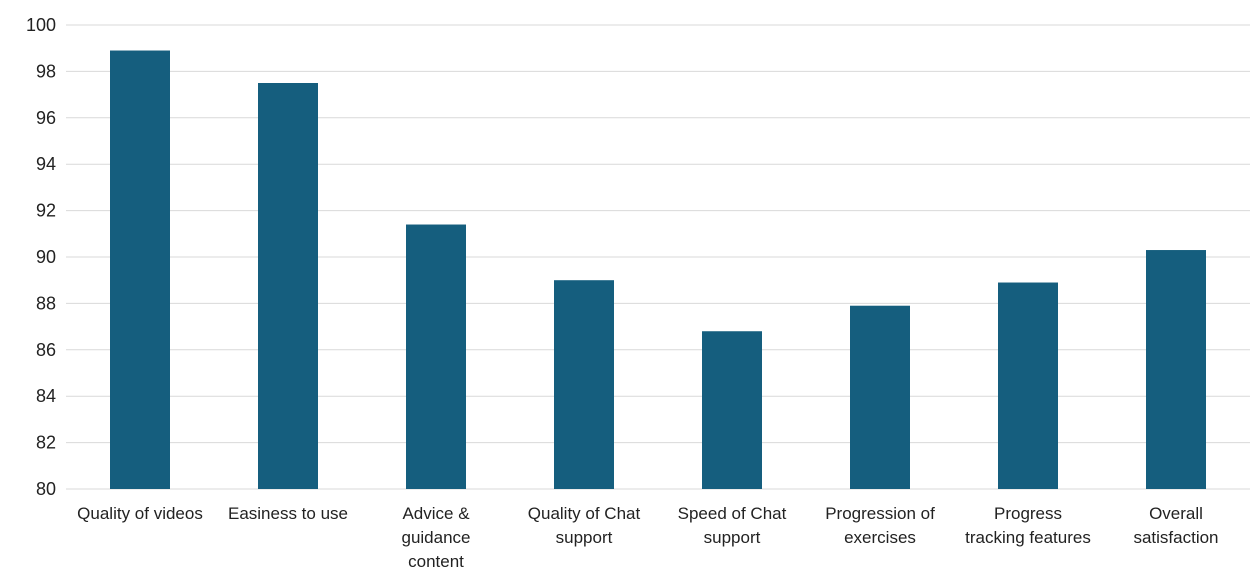 Image resolution: width=1252 pixels, height=576 pixels. What do you see at coordinates (46, 303) in the screenshot?
I see `y-tick-label: 88` at bounding box center [46, 303].